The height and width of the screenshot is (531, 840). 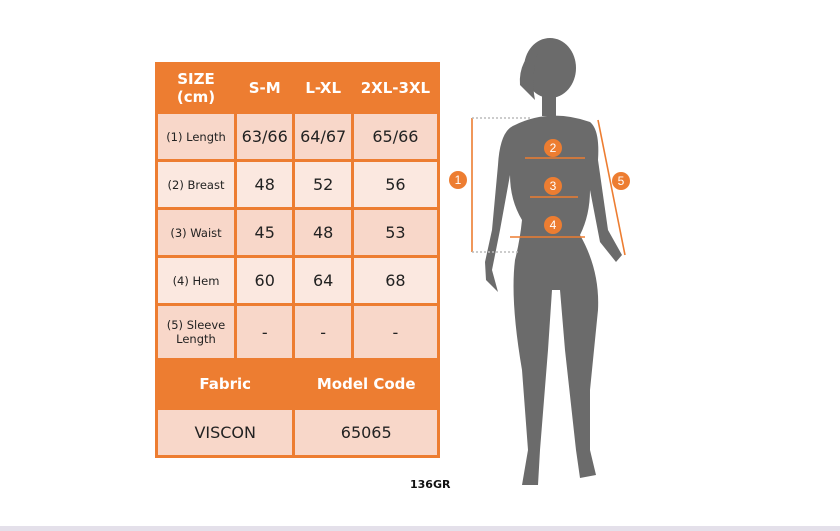 What do you see at coordinates (264, 280) in the screenshot?
I see `cell: 60` at bounding box center [264, 280].